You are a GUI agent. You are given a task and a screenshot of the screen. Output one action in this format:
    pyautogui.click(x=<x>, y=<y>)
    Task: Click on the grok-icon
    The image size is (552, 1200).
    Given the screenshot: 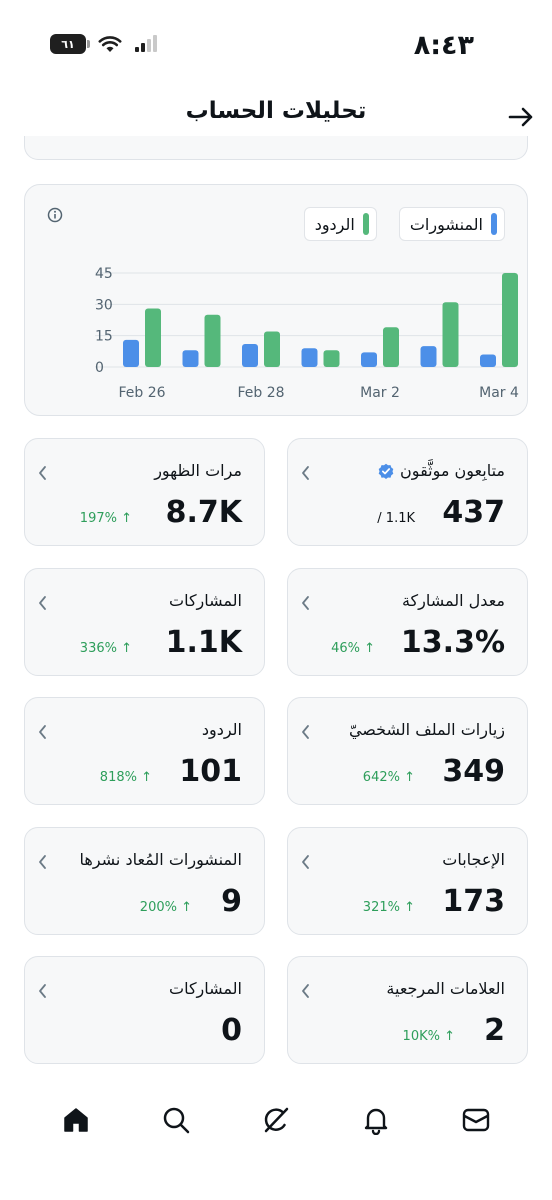 What is the action you would take?
    pyautogui.click(x=276, y=1120)
    